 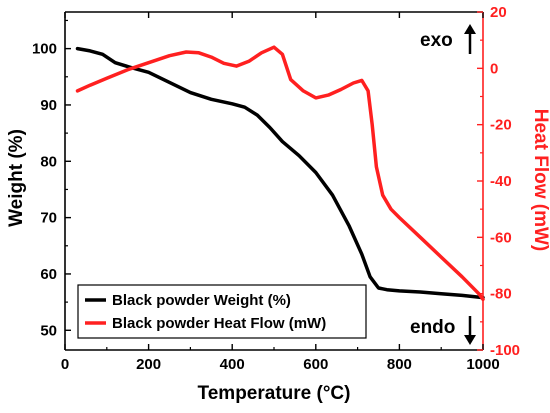 I want to click on endo-label: endo, so click(x=432, y=327).